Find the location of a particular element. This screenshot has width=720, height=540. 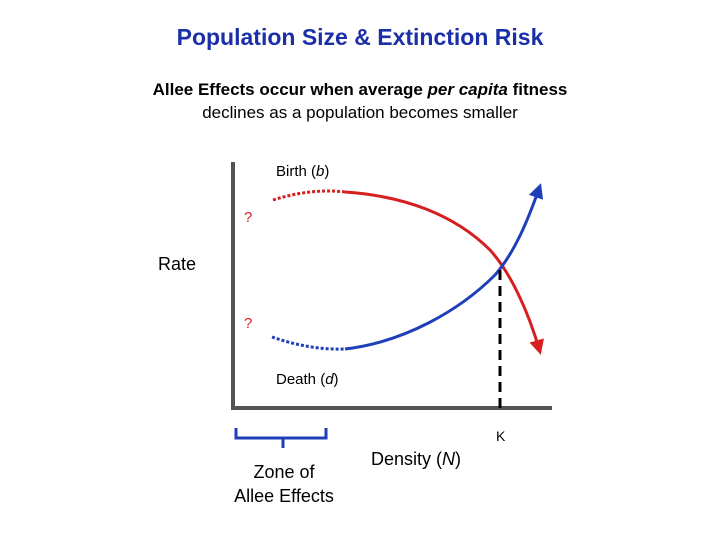

allee-zone-bracket is located at coordinates (281, 438).